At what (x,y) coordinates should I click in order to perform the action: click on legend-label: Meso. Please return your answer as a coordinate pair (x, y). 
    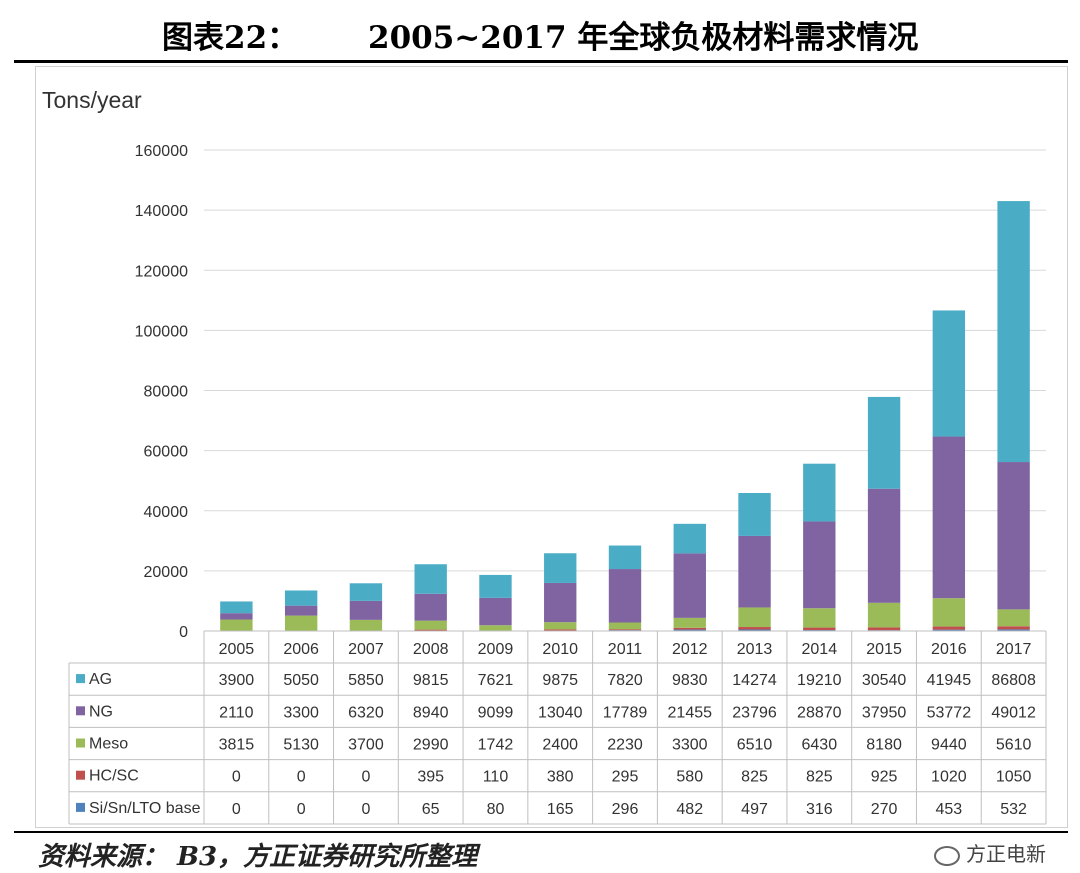
    Looking at the image, I should click on (108, 744).